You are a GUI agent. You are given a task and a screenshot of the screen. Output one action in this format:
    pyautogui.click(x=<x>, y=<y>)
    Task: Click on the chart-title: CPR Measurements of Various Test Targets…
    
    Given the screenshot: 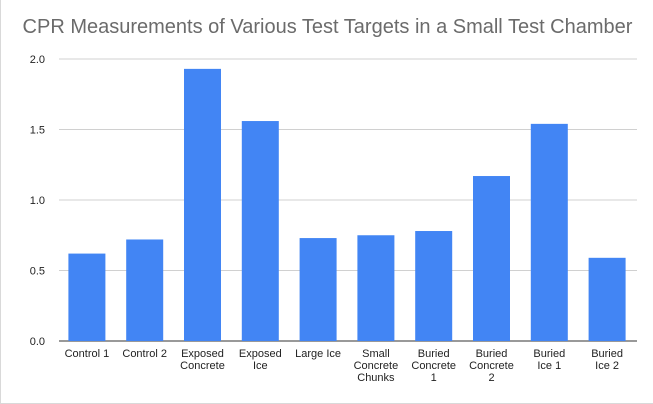 What is the action you would take?
    pyautogui.click(x=327, y=27)
    